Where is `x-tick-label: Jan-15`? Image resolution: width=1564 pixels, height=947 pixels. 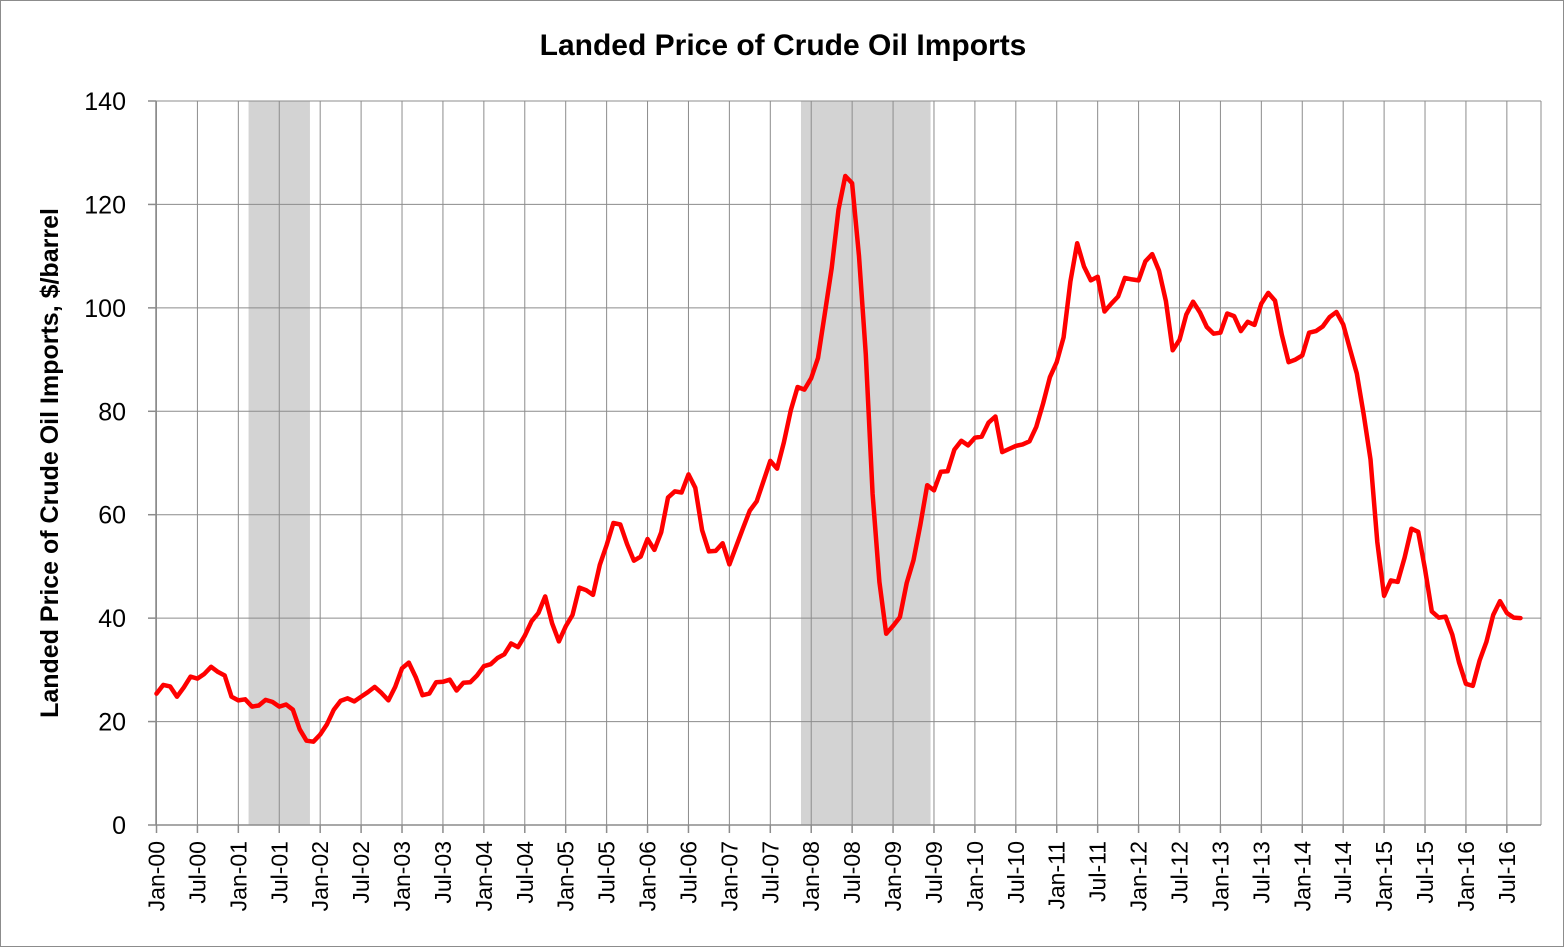 x-tick-label: Jan-15 is located at coordinates (1384, 876).